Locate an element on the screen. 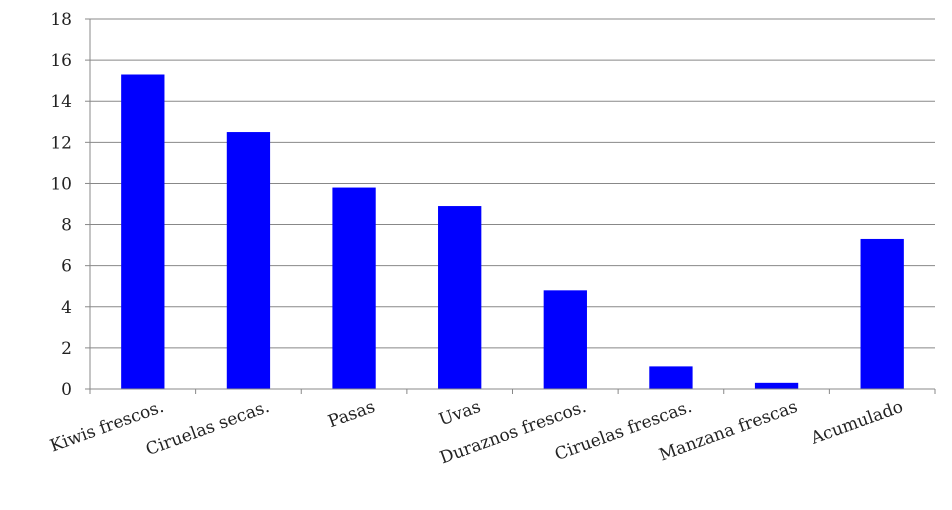 The image size is (952, 510). y-tick-label: 12 is located at coordinates (61, 143).